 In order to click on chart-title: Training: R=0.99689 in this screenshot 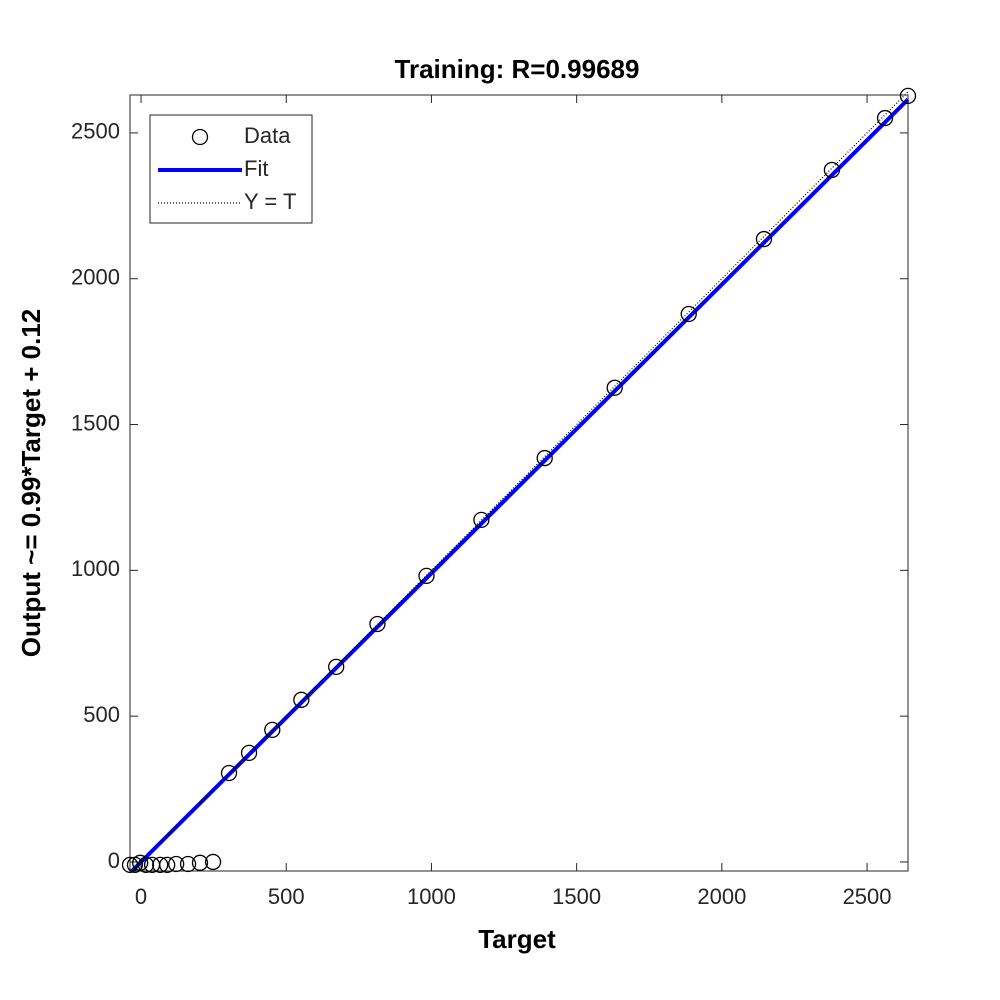, I will do `click(517, 69)`.